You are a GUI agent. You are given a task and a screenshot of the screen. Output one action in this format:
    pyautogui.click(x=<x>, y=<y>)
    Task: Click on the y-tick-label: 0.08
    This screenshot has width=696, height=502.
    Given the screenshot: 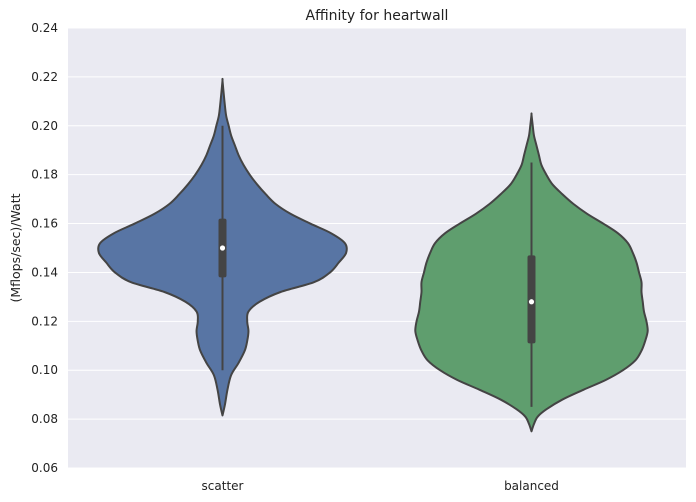 What is the action you would take?
    pyautogui.click(x=44, y=419)
    